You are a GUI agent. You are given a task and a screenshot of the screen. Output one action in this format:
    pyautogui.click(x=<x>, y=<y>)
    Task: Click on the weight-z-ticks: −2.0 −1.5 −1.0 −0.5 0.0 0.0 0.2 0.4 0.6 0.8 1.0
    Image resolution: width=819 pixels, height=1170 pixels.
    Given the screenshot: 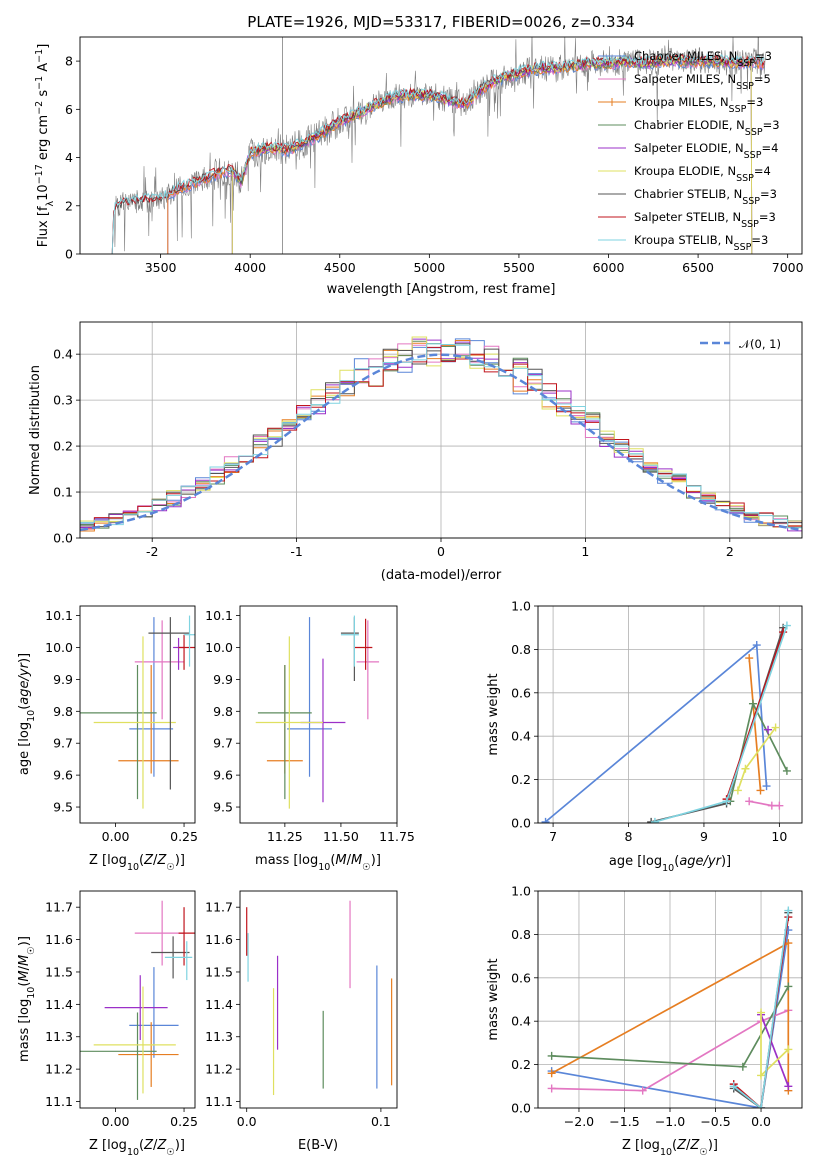 What is the action you would take?
    pyautogui.click(x=641, y=1007)
    